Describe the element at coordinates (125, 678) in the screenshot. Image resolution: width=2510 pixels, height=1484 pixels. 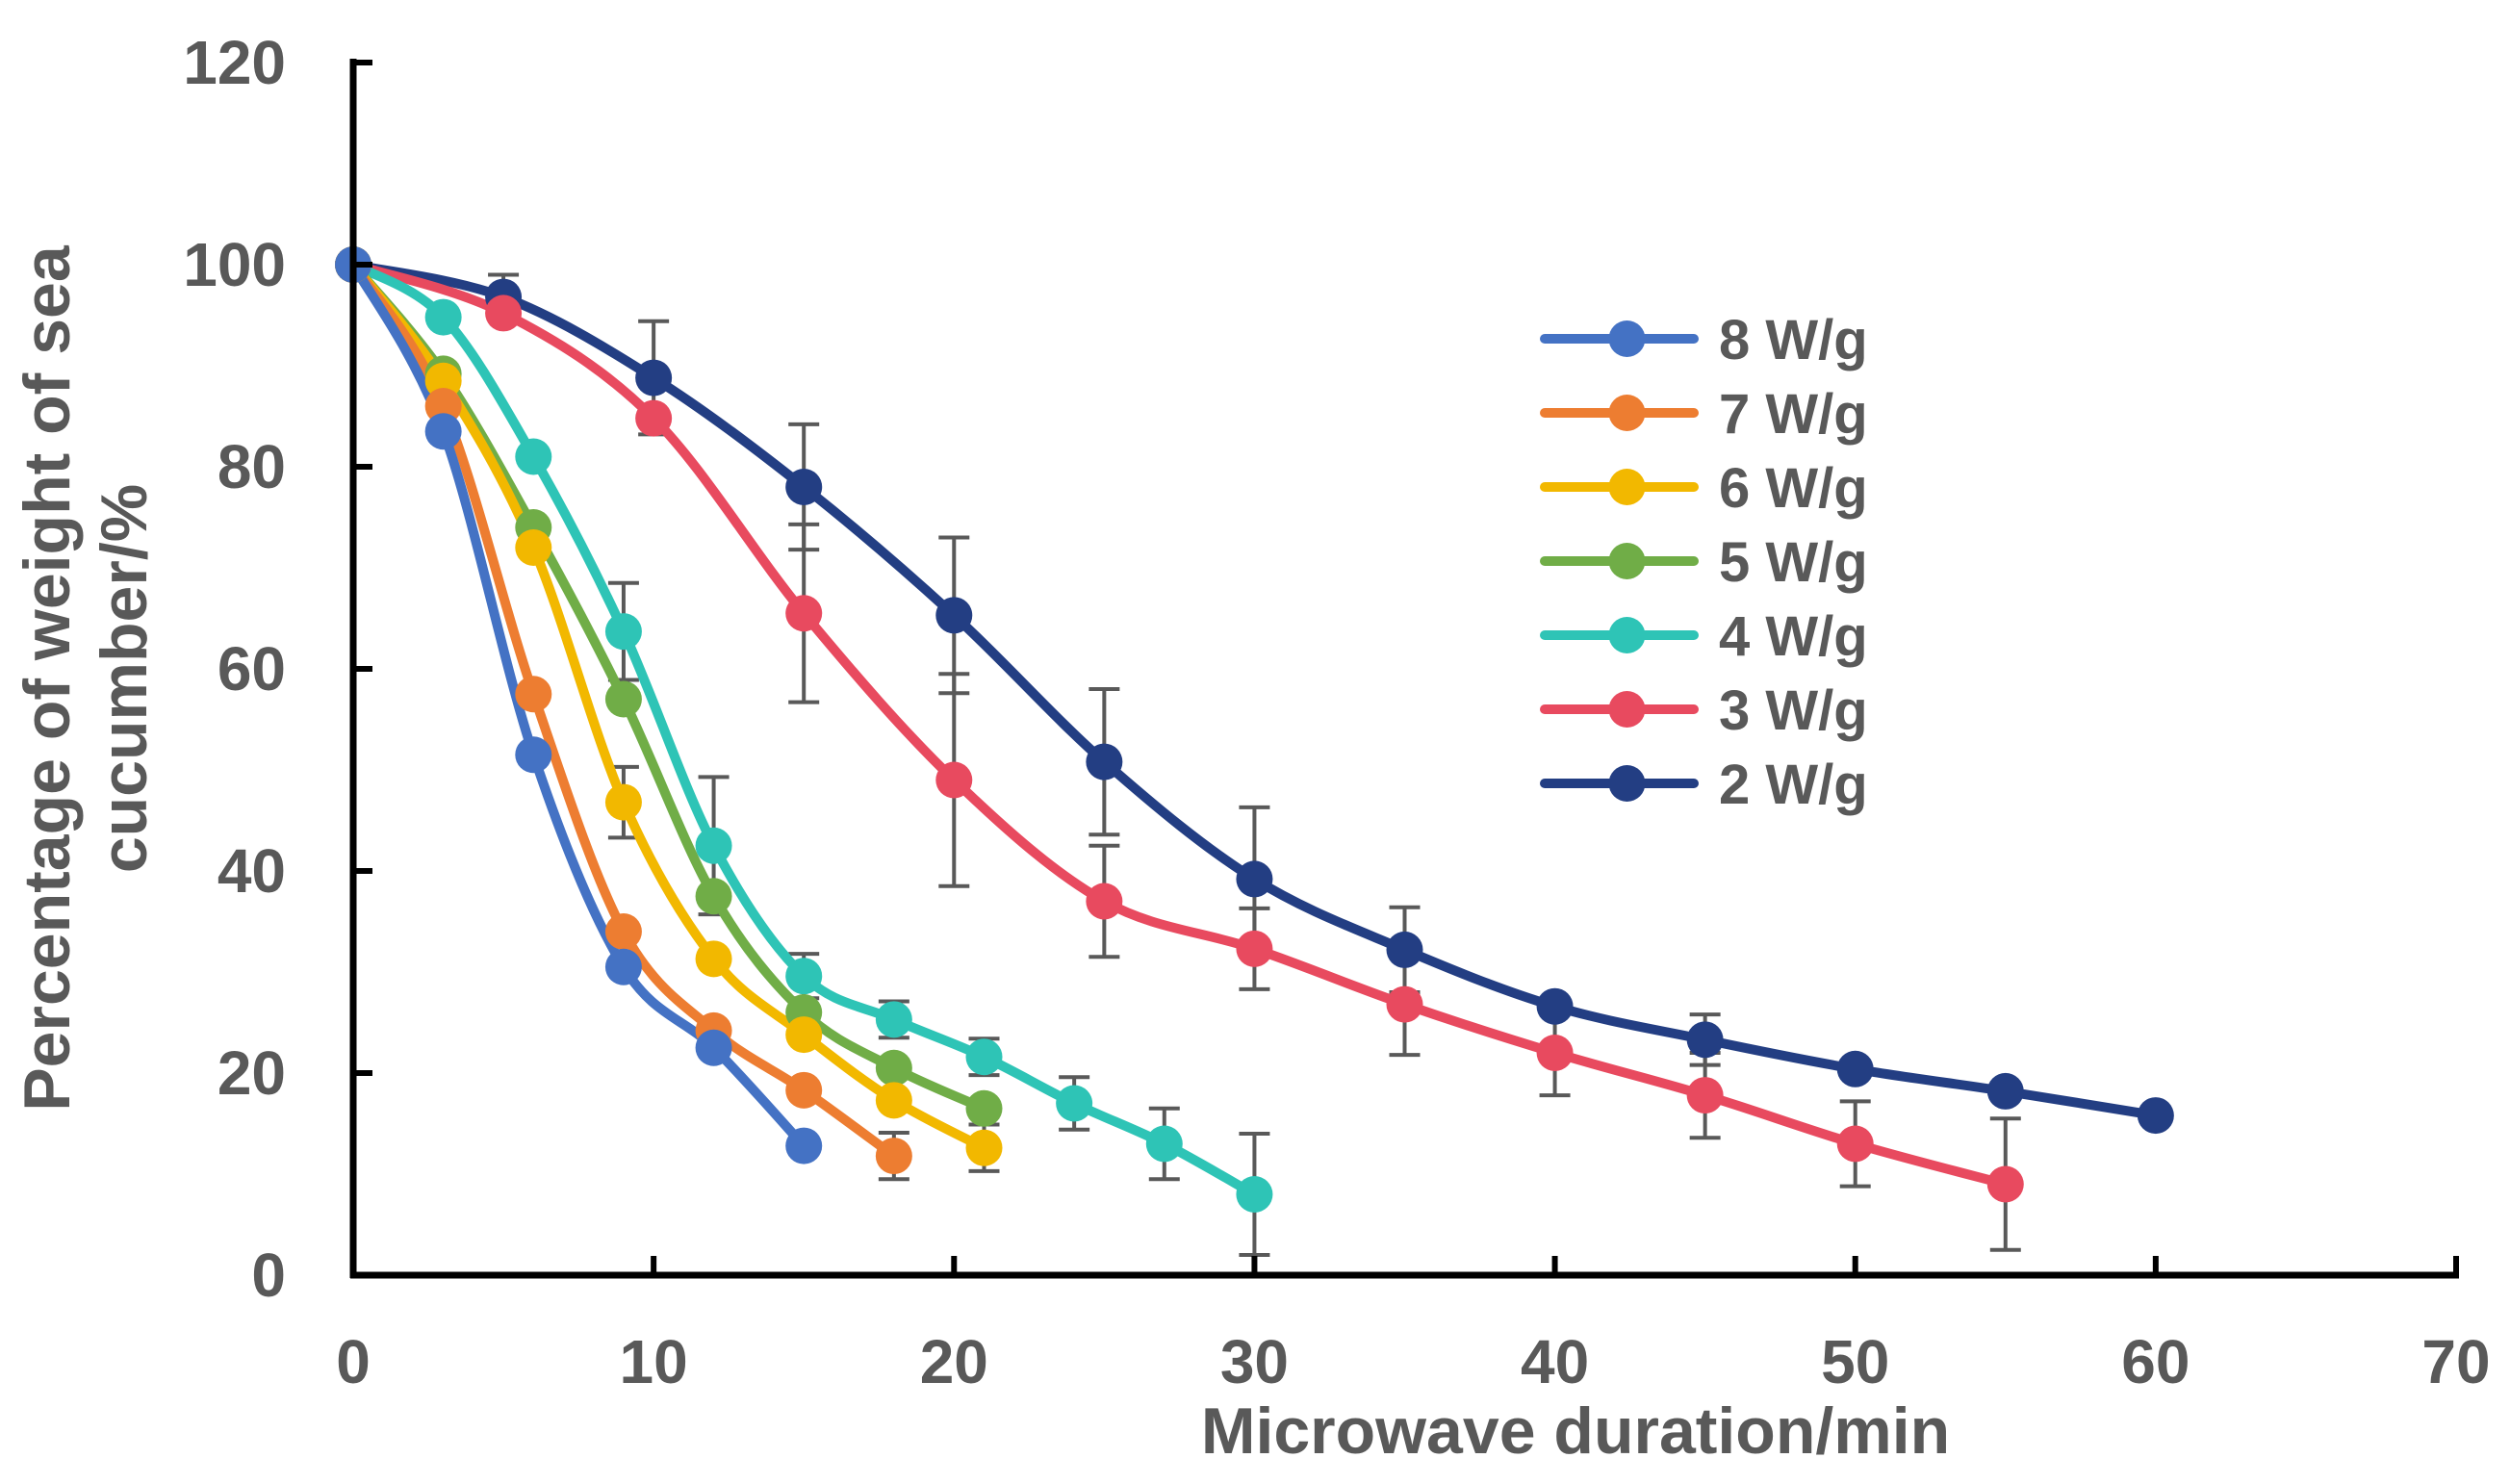
I see `y-axis-title-line-2: cucumber/%` at that location.